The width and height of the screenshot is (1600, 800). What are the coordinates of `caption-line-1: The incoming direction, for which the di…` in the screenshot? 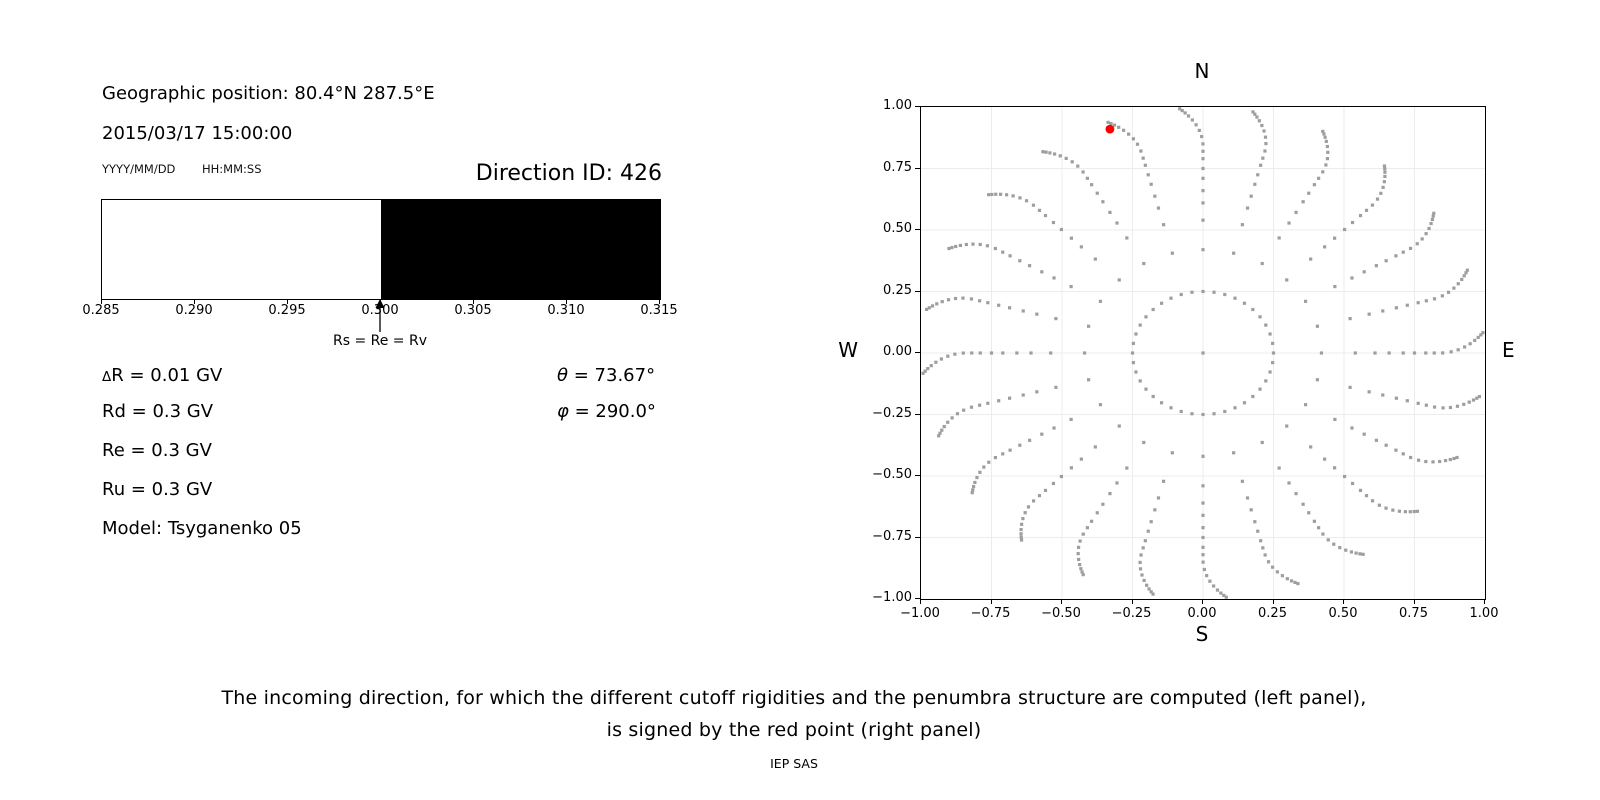 It's located at (794, 698).